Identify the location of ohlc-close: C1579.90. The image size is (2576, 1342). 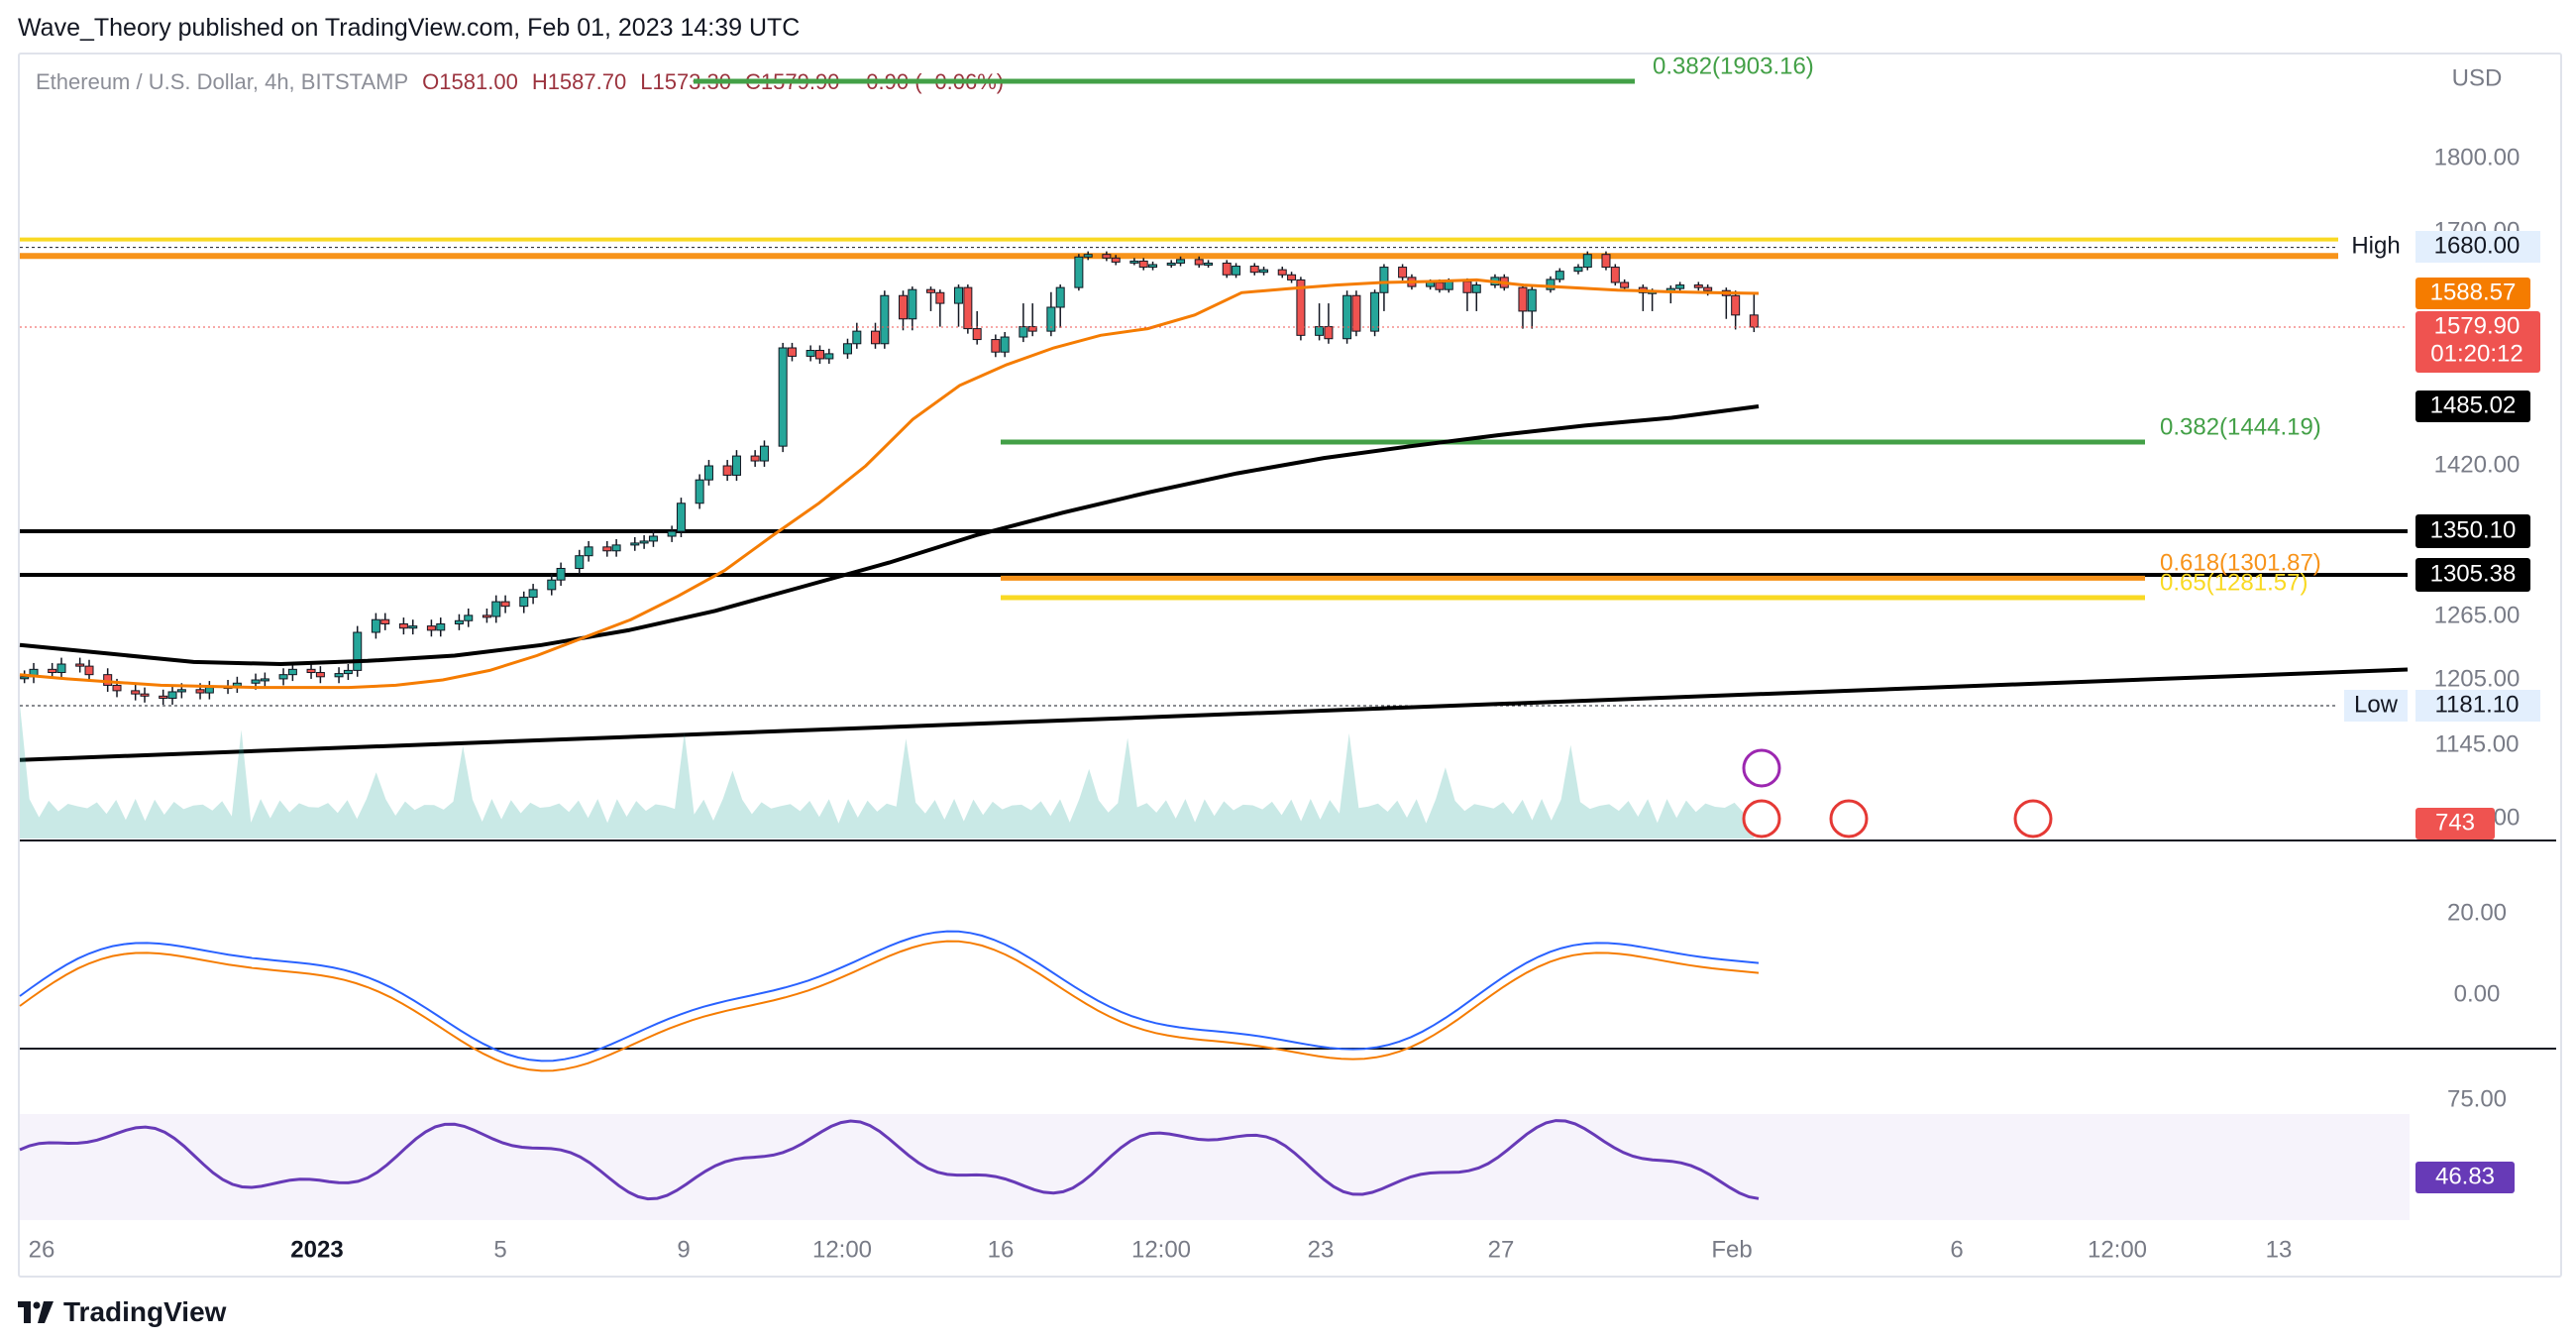
(792, 81).